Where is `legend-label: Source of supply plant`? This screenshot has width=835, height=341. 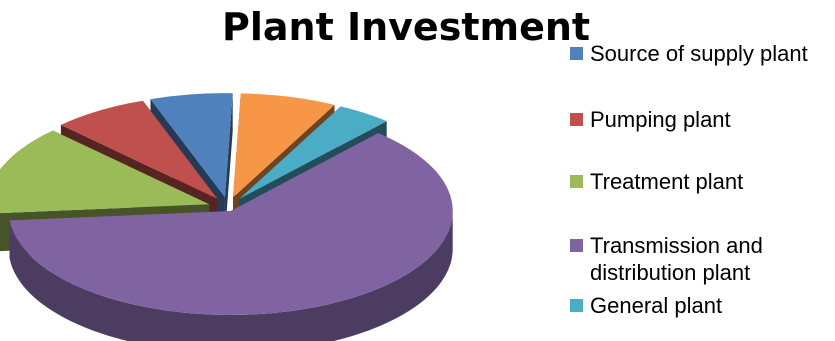
legend-label: Source of supply plant is located at coordinates (699, 53).